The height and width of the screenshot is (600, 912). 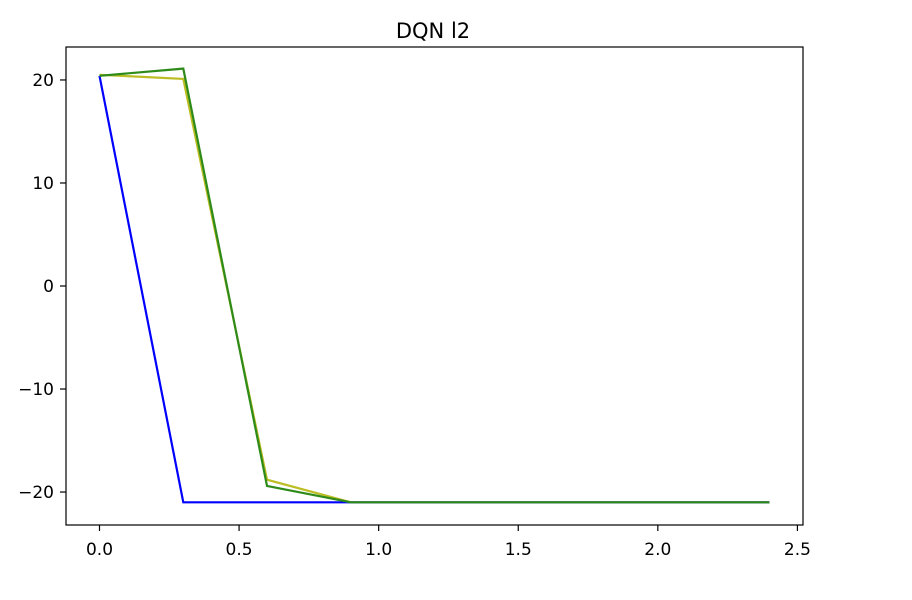 I want to click on chart-title: DQN l2, so click(x=433, y=31).